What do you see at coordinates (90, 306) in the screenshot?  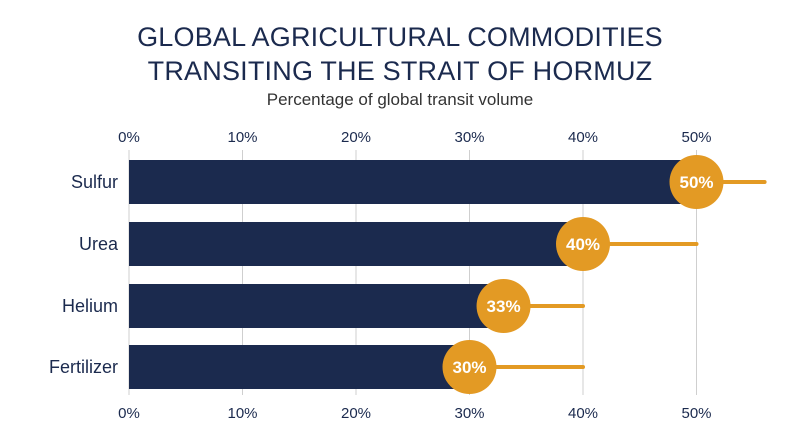 I see `category-label-2: Helium` at bounding box center [90, 306].